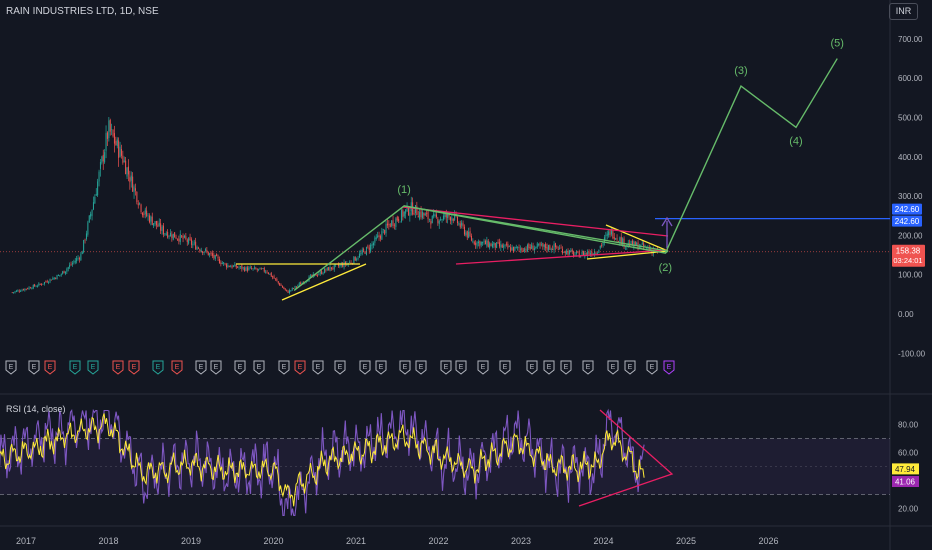  I want to click on time-tick-label: 2023, so click(521, 541).